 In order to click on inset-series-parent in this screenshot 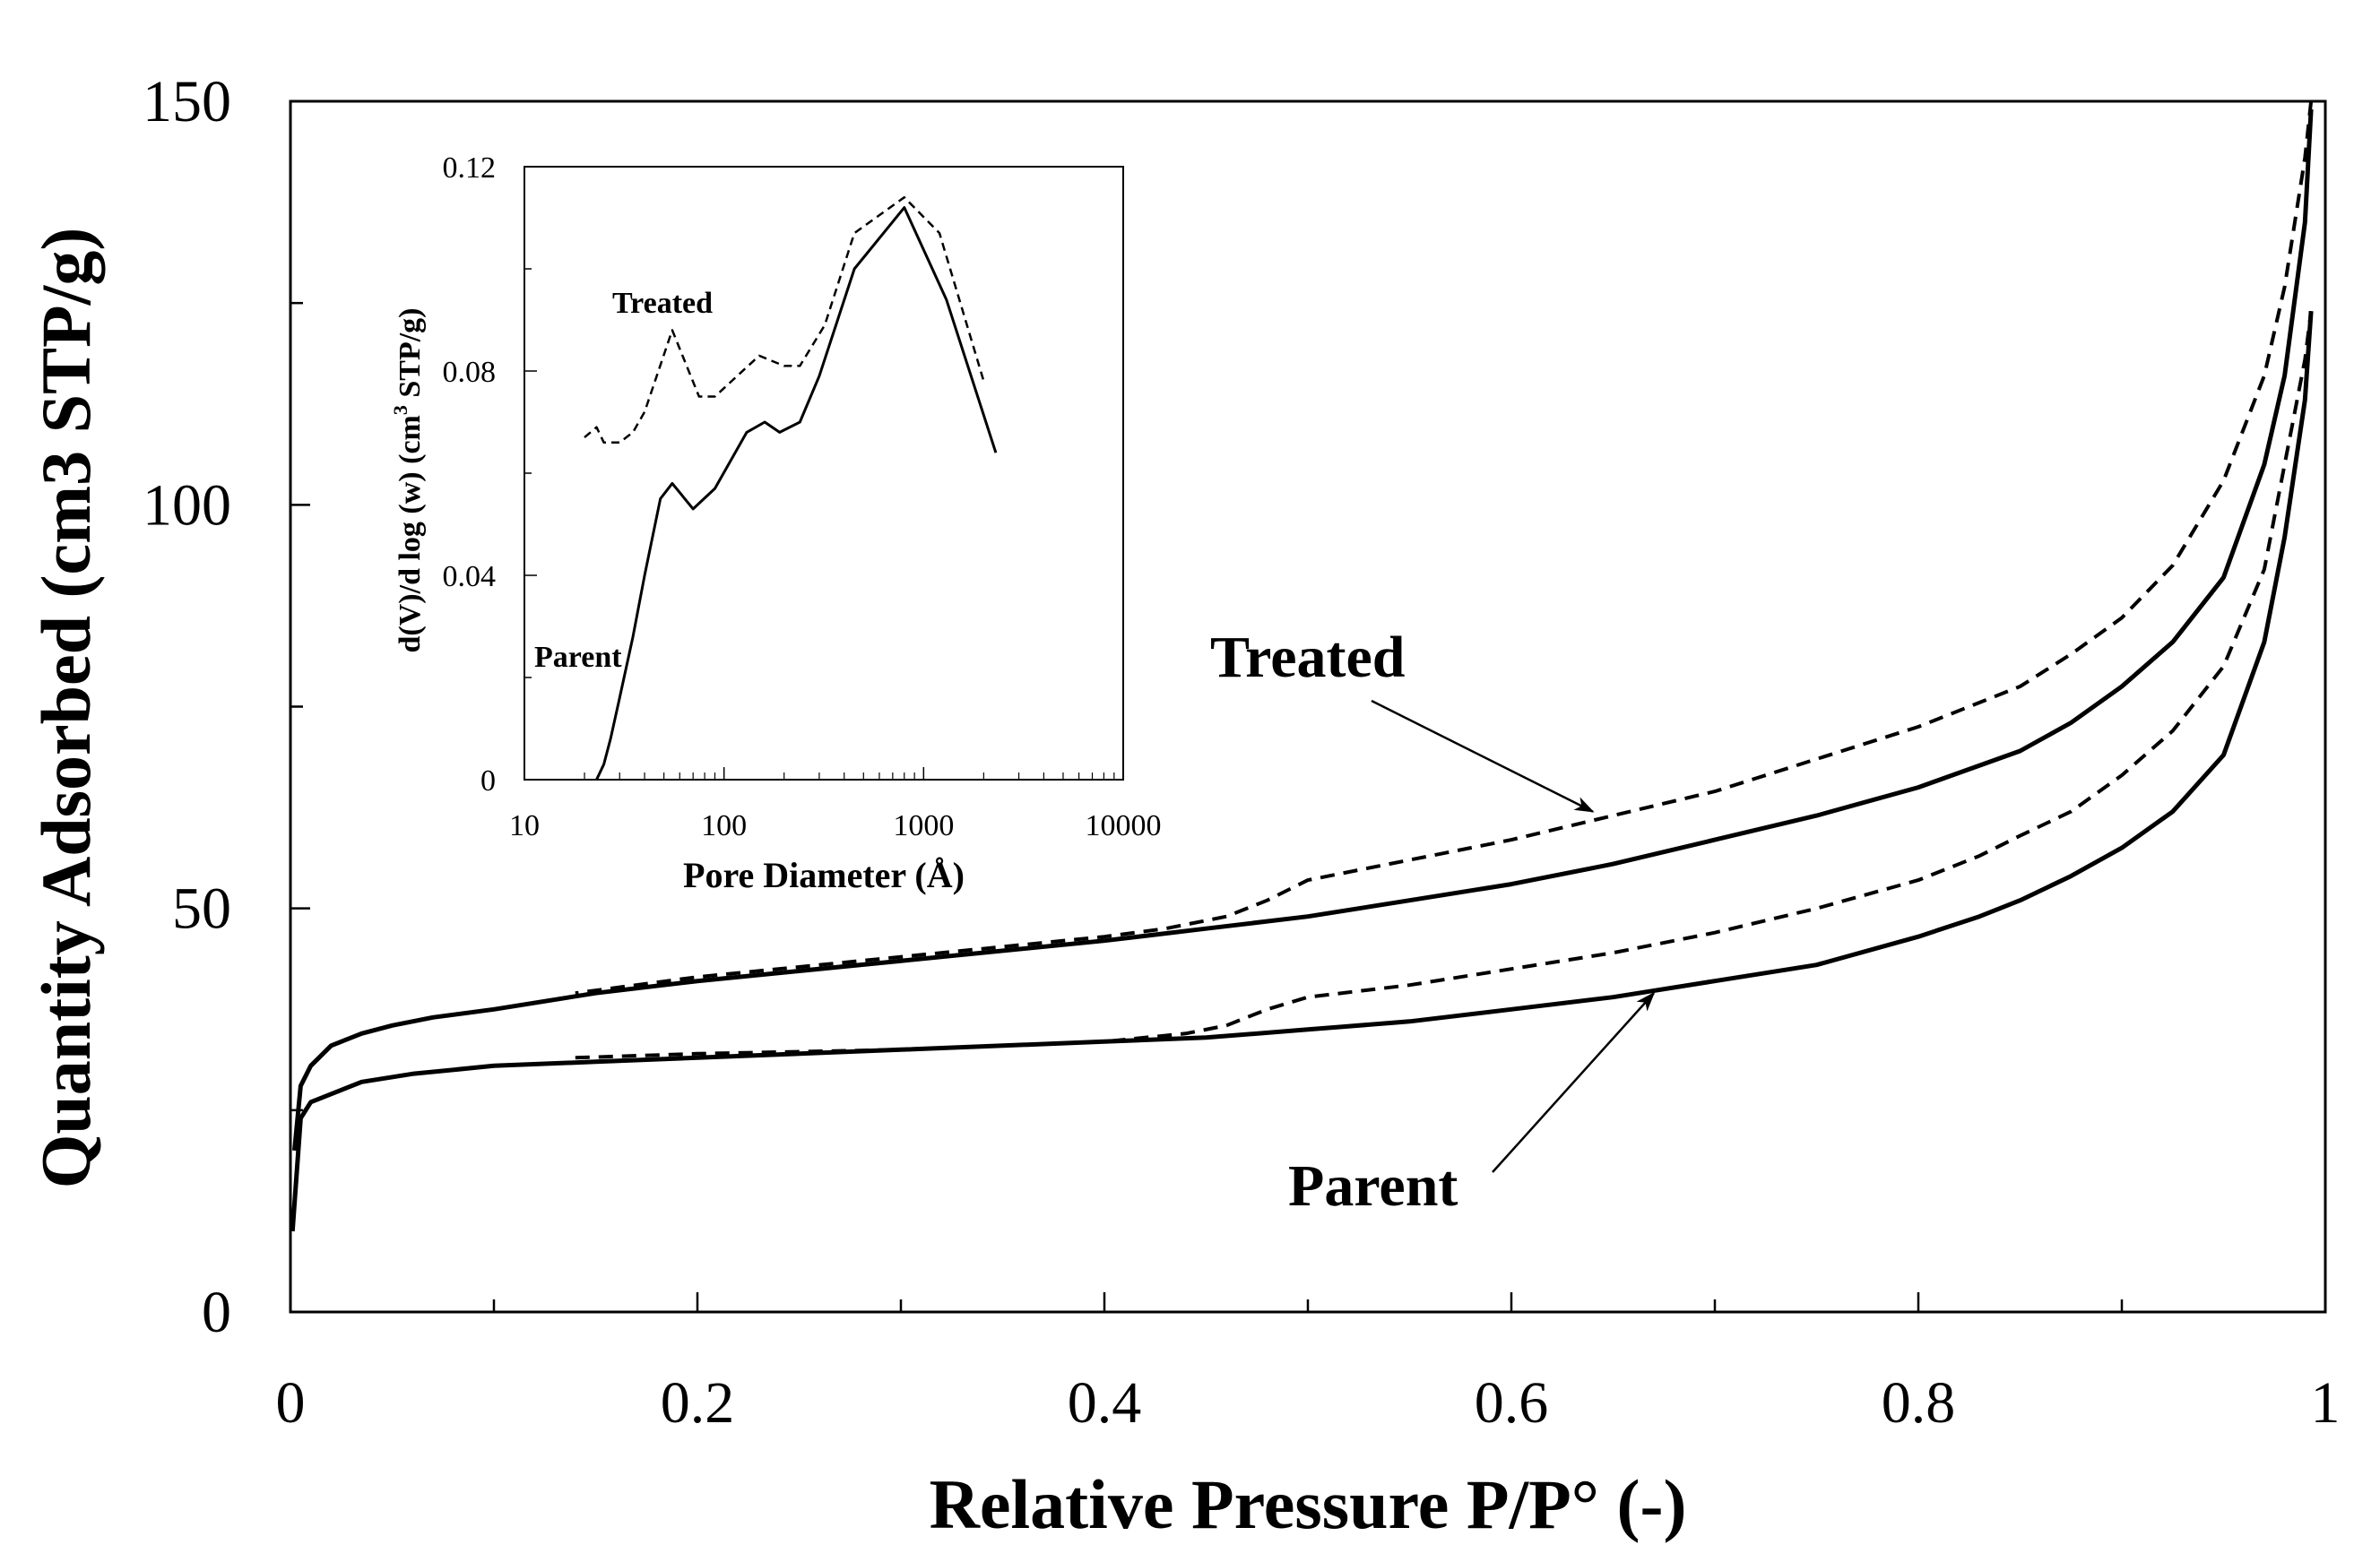, I will do `click(797, 494)`.